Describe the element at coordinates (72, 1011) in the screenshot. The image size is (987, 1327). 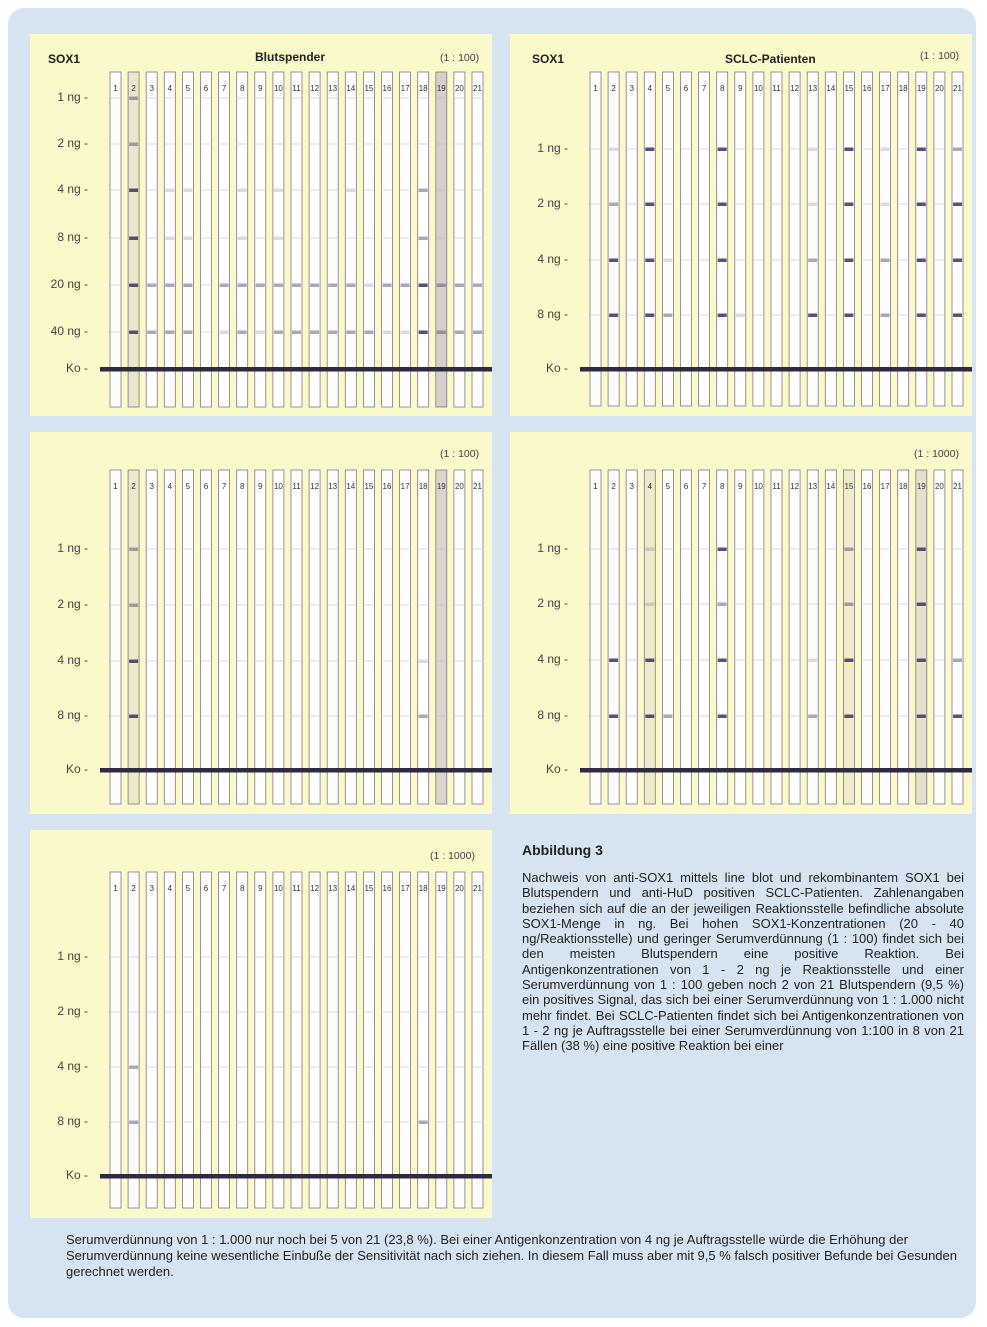
I see `concentration-label: 2 ng -` at that location.